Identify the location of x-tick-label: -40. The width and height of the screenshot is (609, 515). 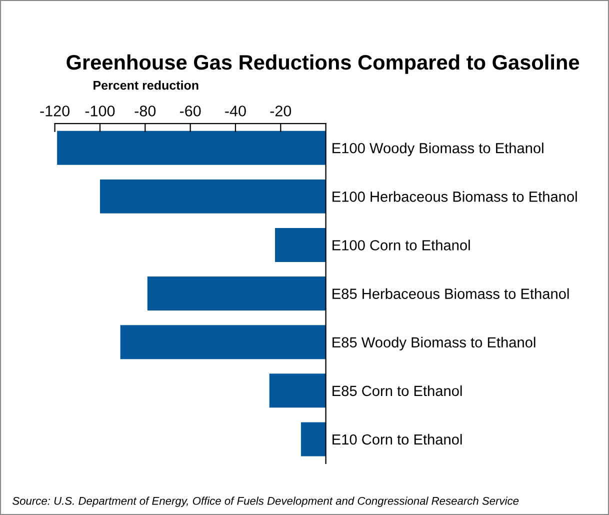
(235, 111).